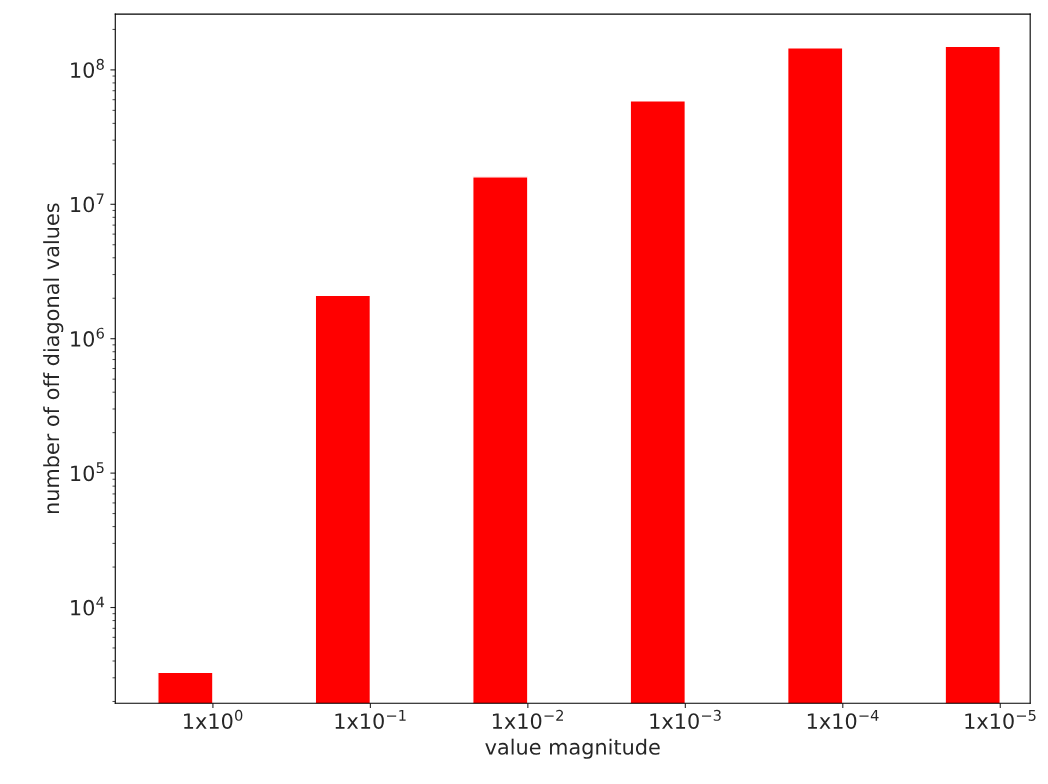 Image resolution: width=1048 pixels, height=784 pixels. I want to click on x-axis-title: value magnitude, so click(572, 748).